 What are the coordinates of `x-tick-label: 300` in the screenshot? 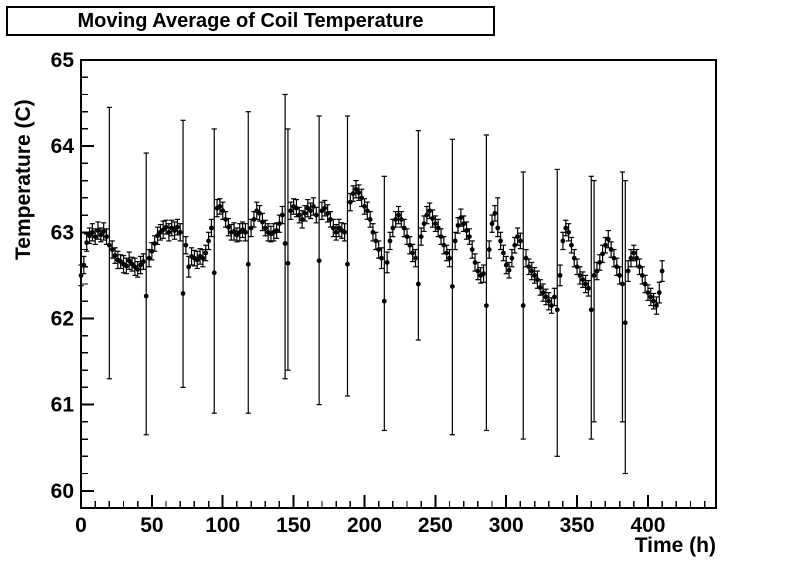 It's located at (506, 525).